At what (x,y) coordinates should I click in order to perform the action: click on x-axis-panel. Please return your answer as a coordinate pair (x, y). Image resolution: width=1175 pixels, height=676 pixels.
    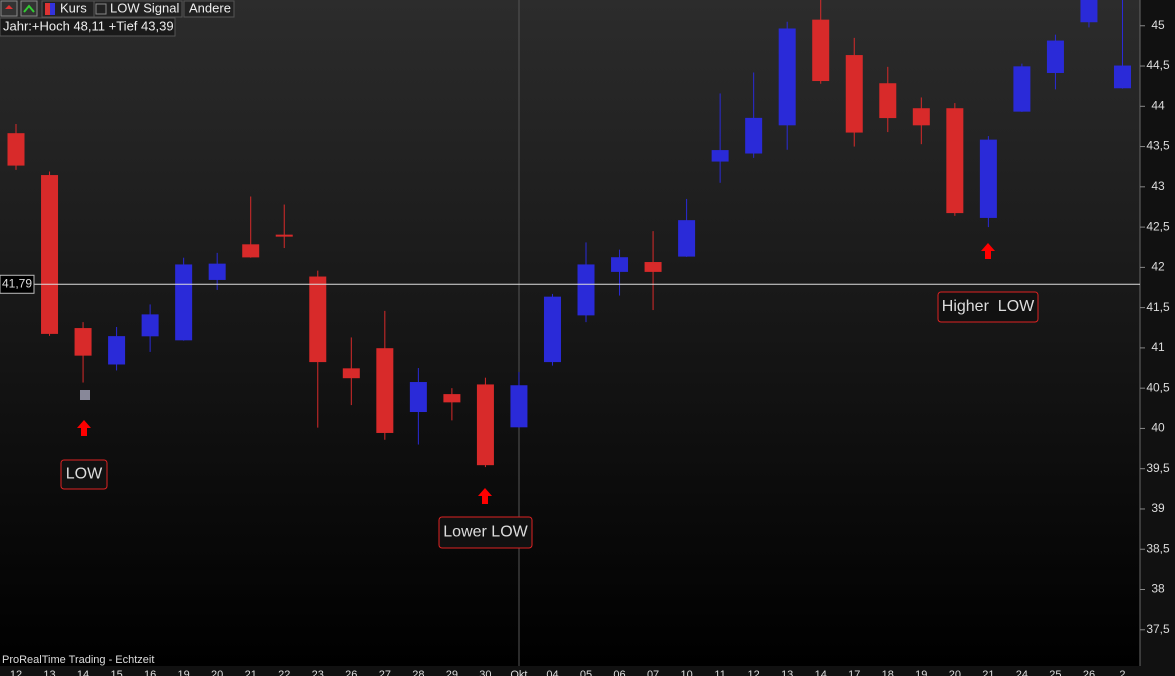
    Looking at the image, I should click on (570, 671).